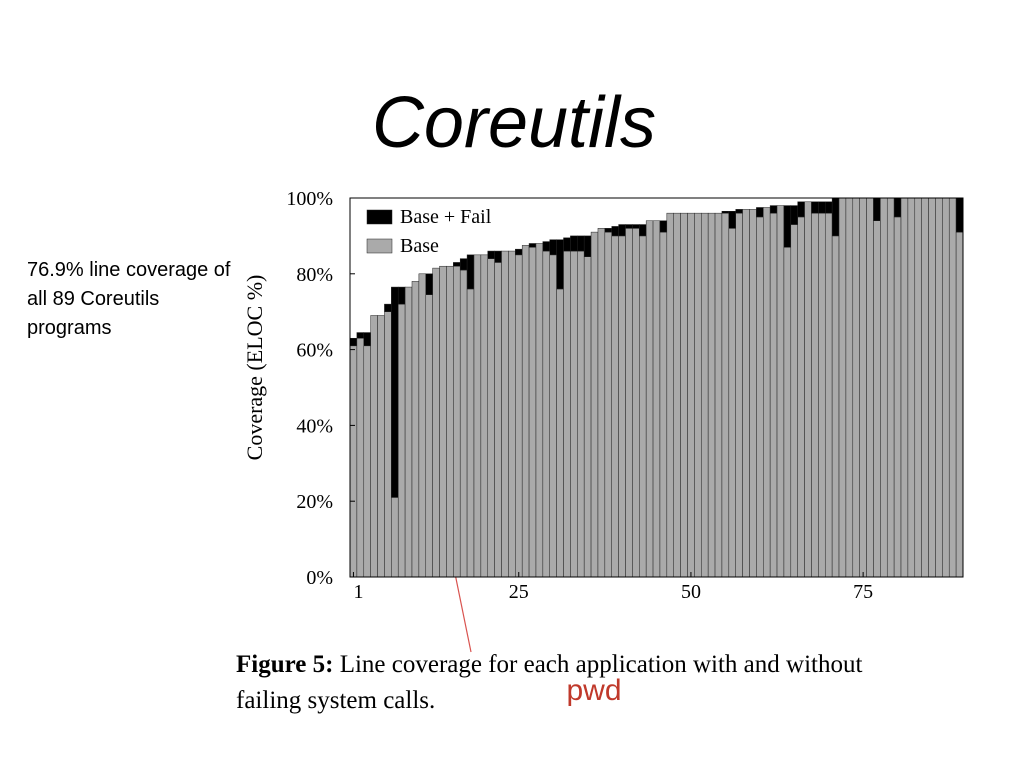 Image resolution: width=1024 pixels, height=768 pixels. What do you see at coordinates (284, 664) in the screenshot?
I see `caption-label: Figure 5:` at bounding box center [284, 664].